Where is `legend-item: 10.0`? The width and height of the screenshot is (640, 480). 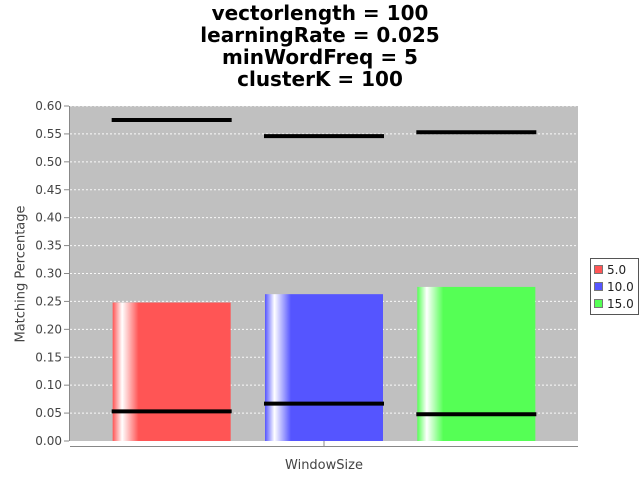 legend-item: 10.0 is located at coordinates (614, 286).